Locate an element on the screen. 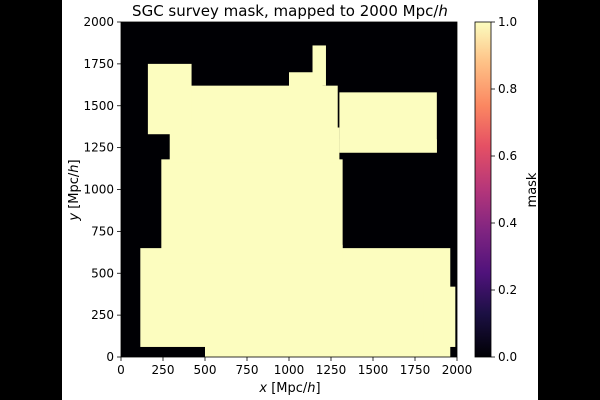 The width and height of the screenshot is (600, 400). y-tick-label: 500 is located at coordinates (102, 273).